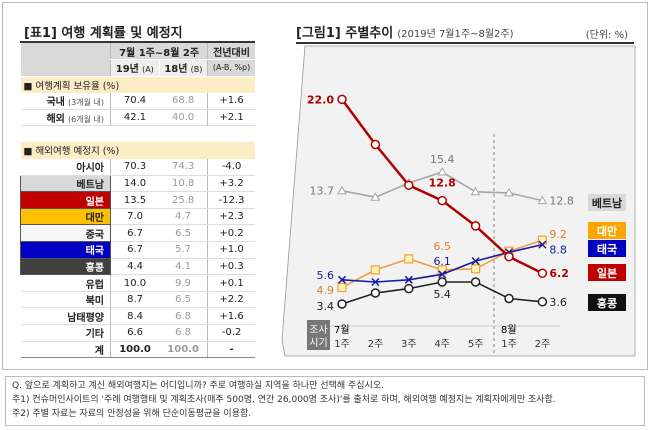  I want to click on chart-title-text: [그림1] 주별추이, so click(345, 33).